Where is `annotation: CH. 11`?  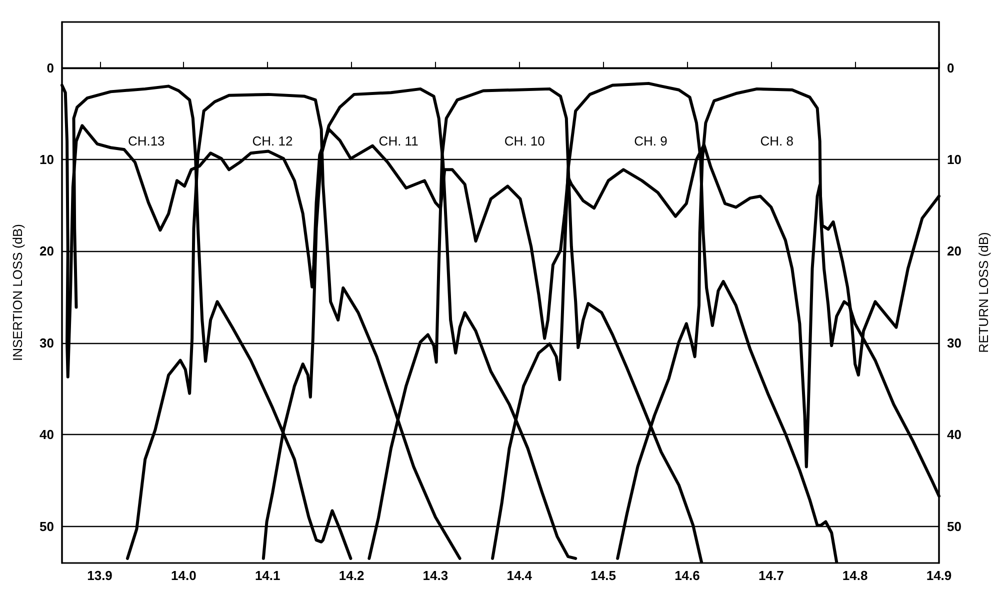 annotation: CH. 11 is located at coordinates (398, 141).